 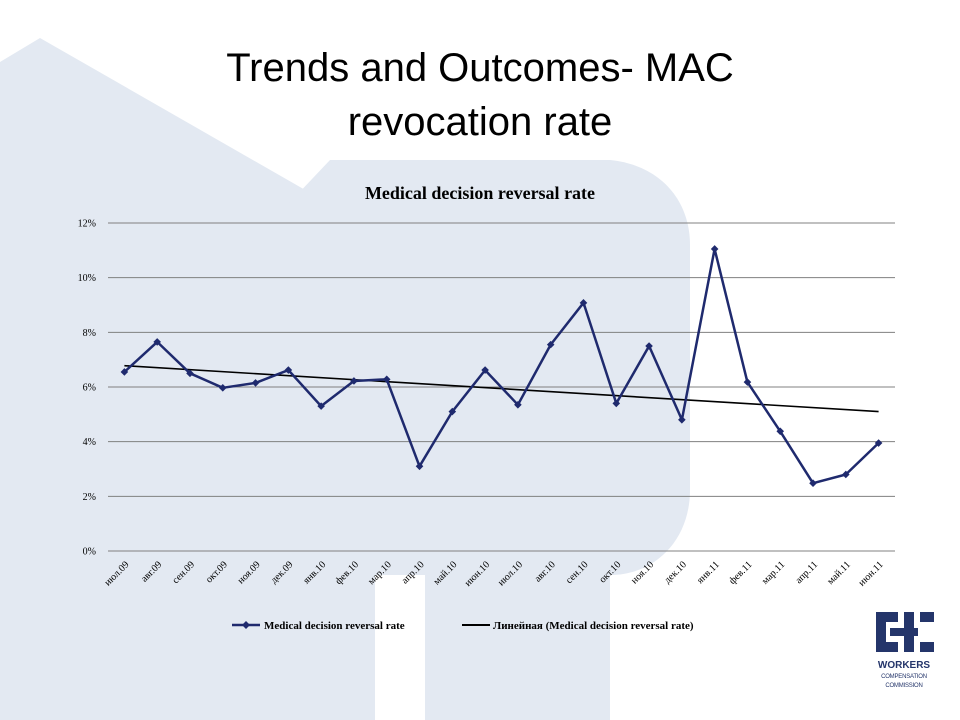 What do you see at coordinates (577, 572) in the screenshot?
I see `x-tick-label: сен.10` at bounding box center [577, 572].